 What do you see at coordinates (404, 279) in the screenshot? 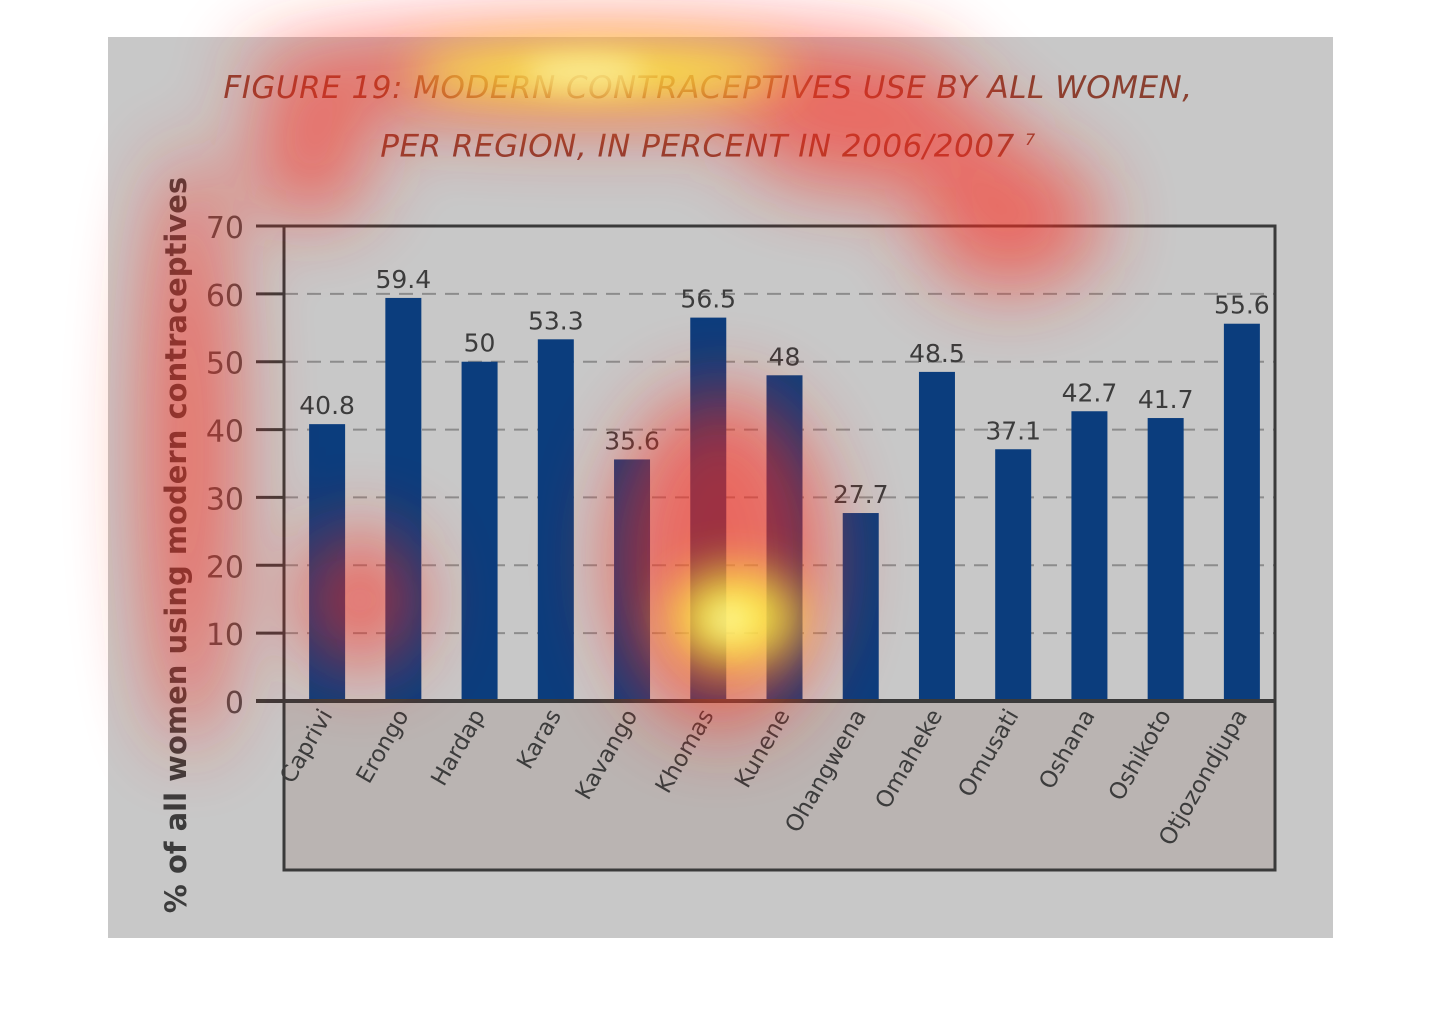
I see `data-label: 59.4` at bounding box center [404, 279].